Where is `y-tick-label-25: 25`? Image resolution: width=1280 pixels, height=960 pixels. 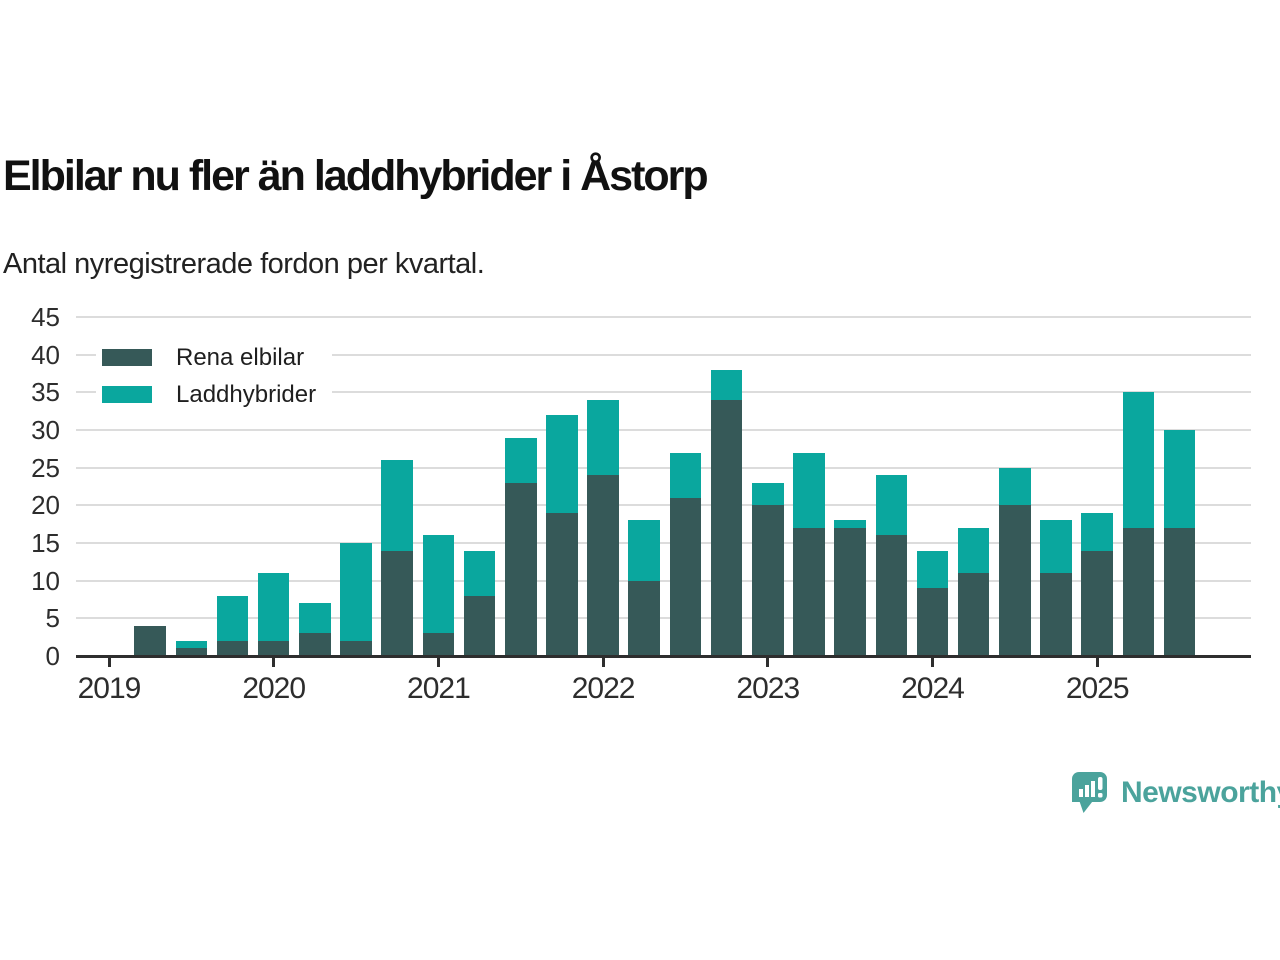 y-tick-label-25: 25 is located at coordinates (45, 467).